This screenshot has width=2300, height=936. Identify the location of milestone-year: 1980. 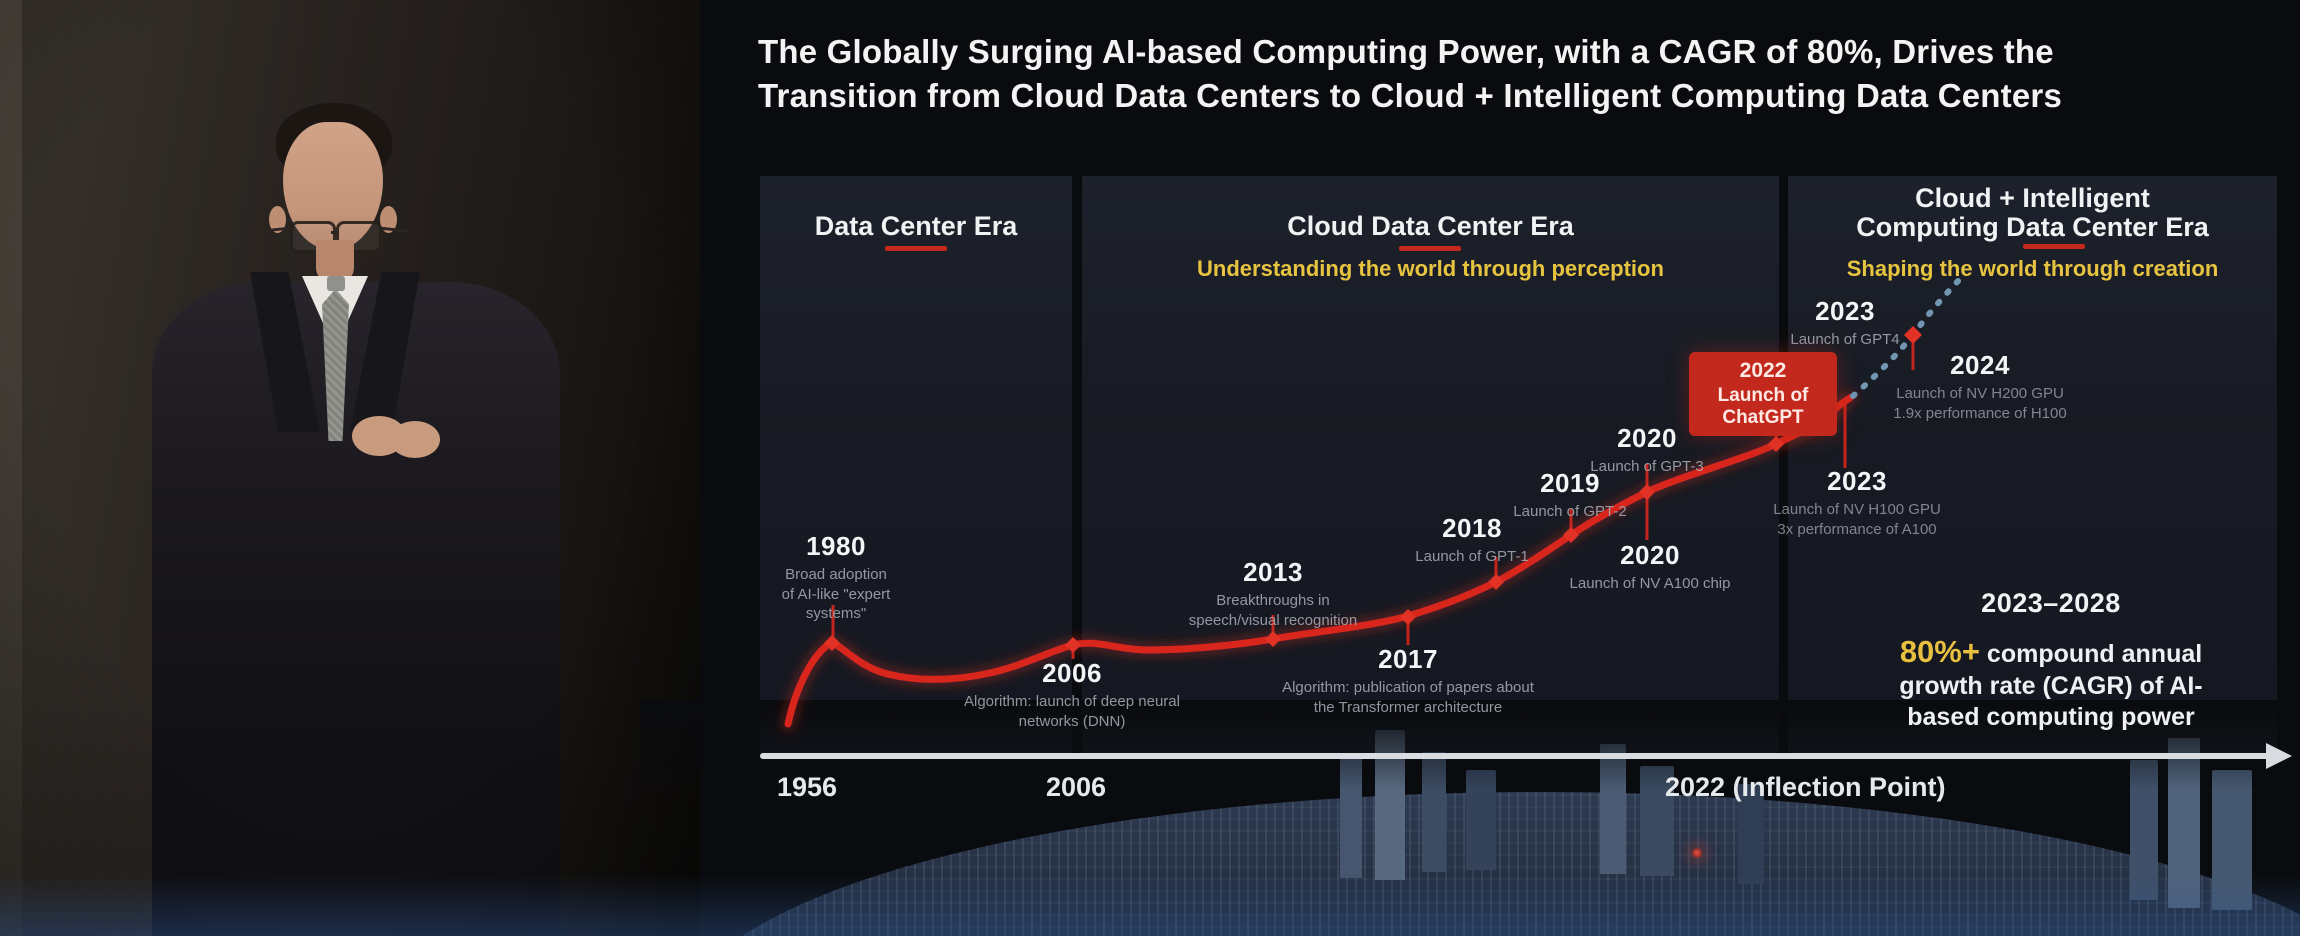
(836, 546).